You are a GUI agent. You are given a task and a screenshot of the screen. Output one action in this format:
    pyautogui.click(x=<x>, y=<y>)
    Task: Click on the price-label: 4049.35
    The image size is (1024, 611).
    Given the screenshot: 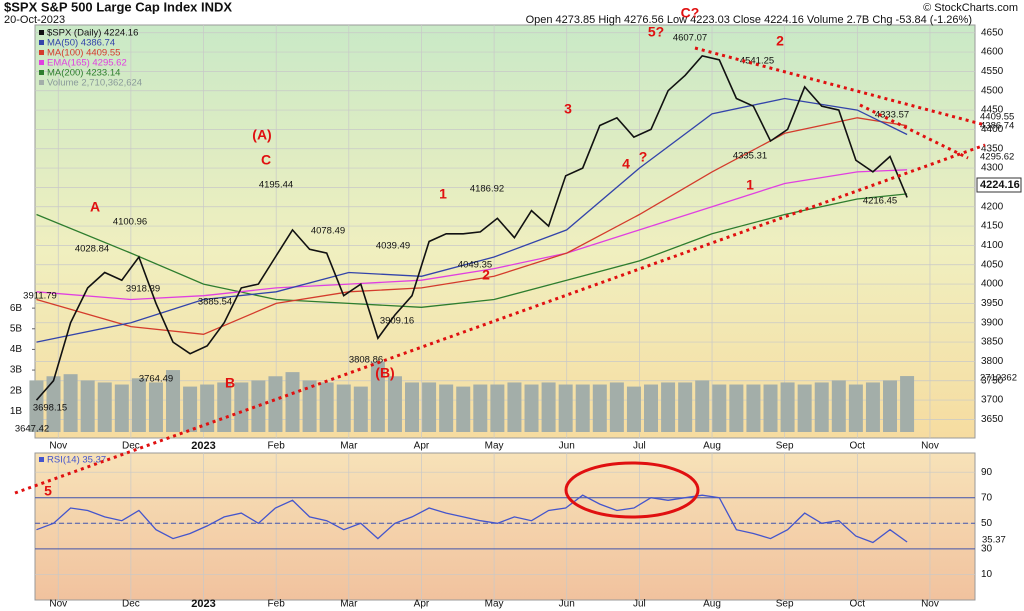 What is the action you would take?
    pyautogui.click(x=475, y=265)
    